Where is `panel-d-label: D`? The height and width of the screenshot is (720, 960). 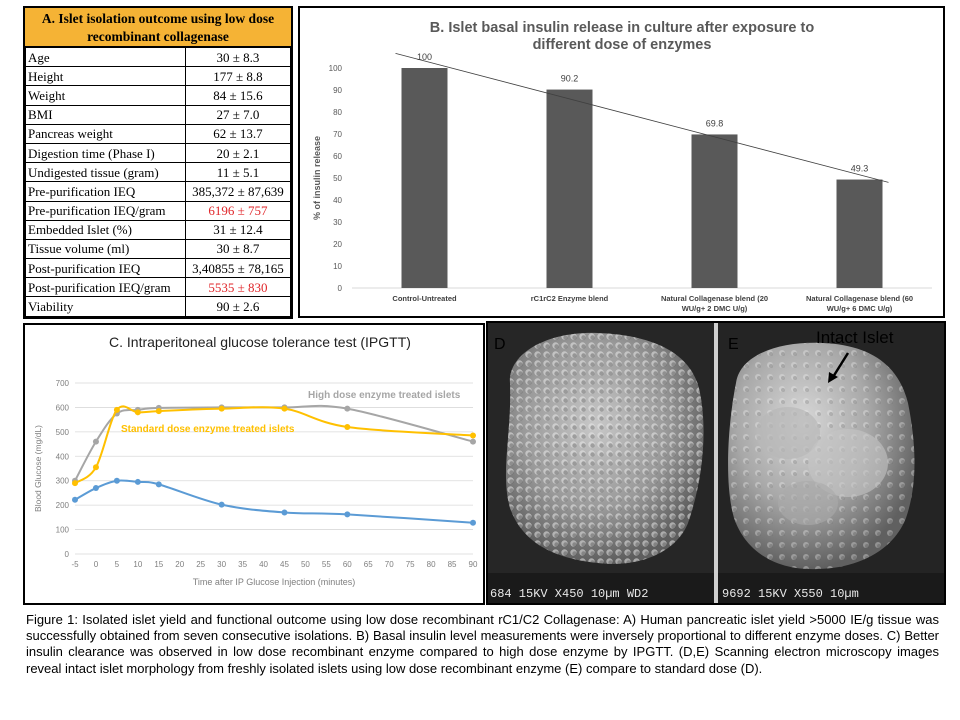 panel-d-label: D is located at coordinates (500, 344).